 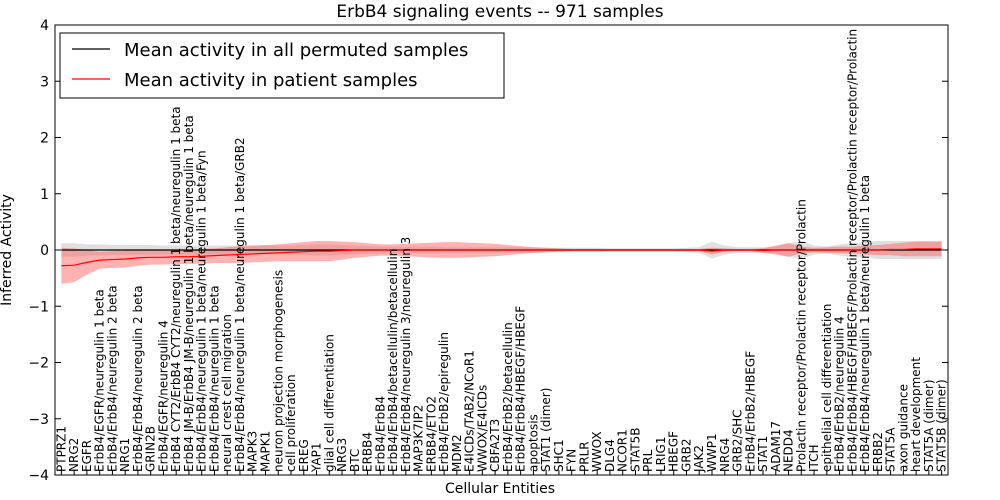 What do you see at coordinates (271, 80) in the screenshot?
I see `legend-label-patient: Mean activity in patient samples` at bounding box center [271, 80].